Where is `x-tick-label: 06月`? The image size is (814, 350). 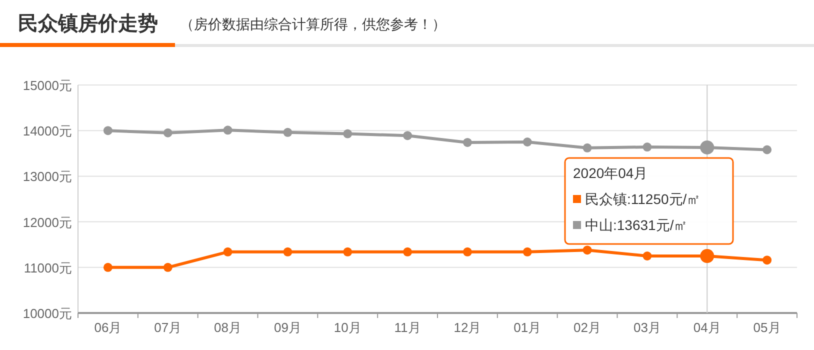 x-tick-label: 06月 is located at coordinates (108, 327).